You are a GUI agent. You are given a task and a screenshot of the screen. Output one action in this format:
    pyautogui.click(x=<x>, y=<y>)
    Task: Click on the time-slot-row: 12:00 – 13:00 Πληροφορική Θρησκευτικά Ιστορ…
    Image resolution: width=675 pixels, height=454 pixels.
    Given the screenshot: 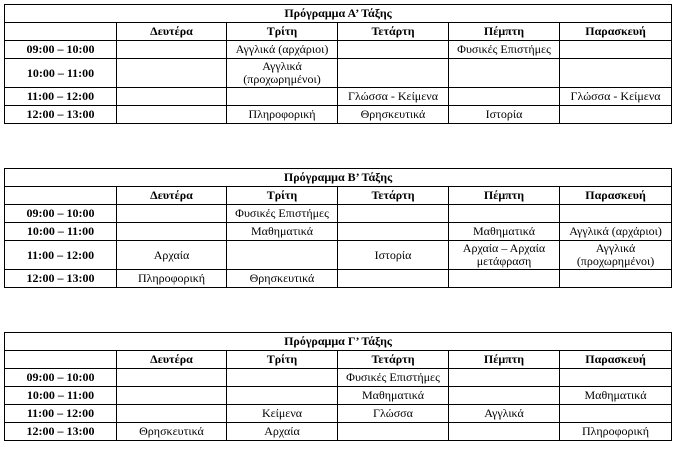 What is the action you would take?
    pyautogui.click(x=338, y=114)
    